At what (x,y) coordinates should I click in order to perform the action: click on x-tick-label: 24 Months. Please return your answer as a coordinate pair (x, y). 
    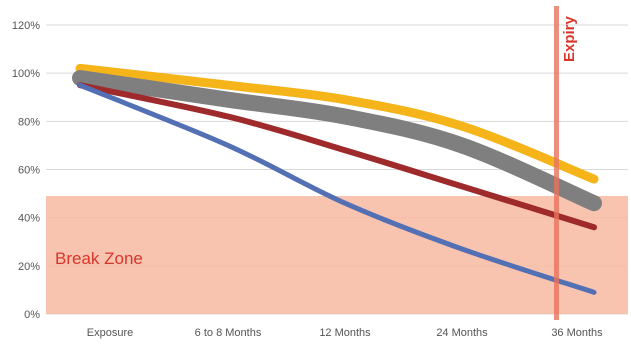
    Looking at the image, I should click on (462, 333).